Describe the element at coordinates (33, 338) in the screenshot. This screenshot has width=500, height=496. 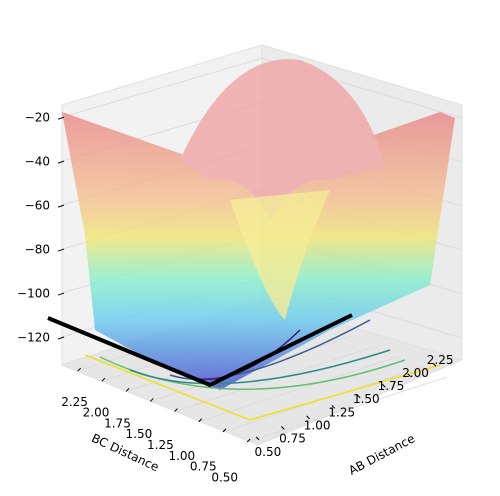
I see `z-tick-label: −120` at that location.